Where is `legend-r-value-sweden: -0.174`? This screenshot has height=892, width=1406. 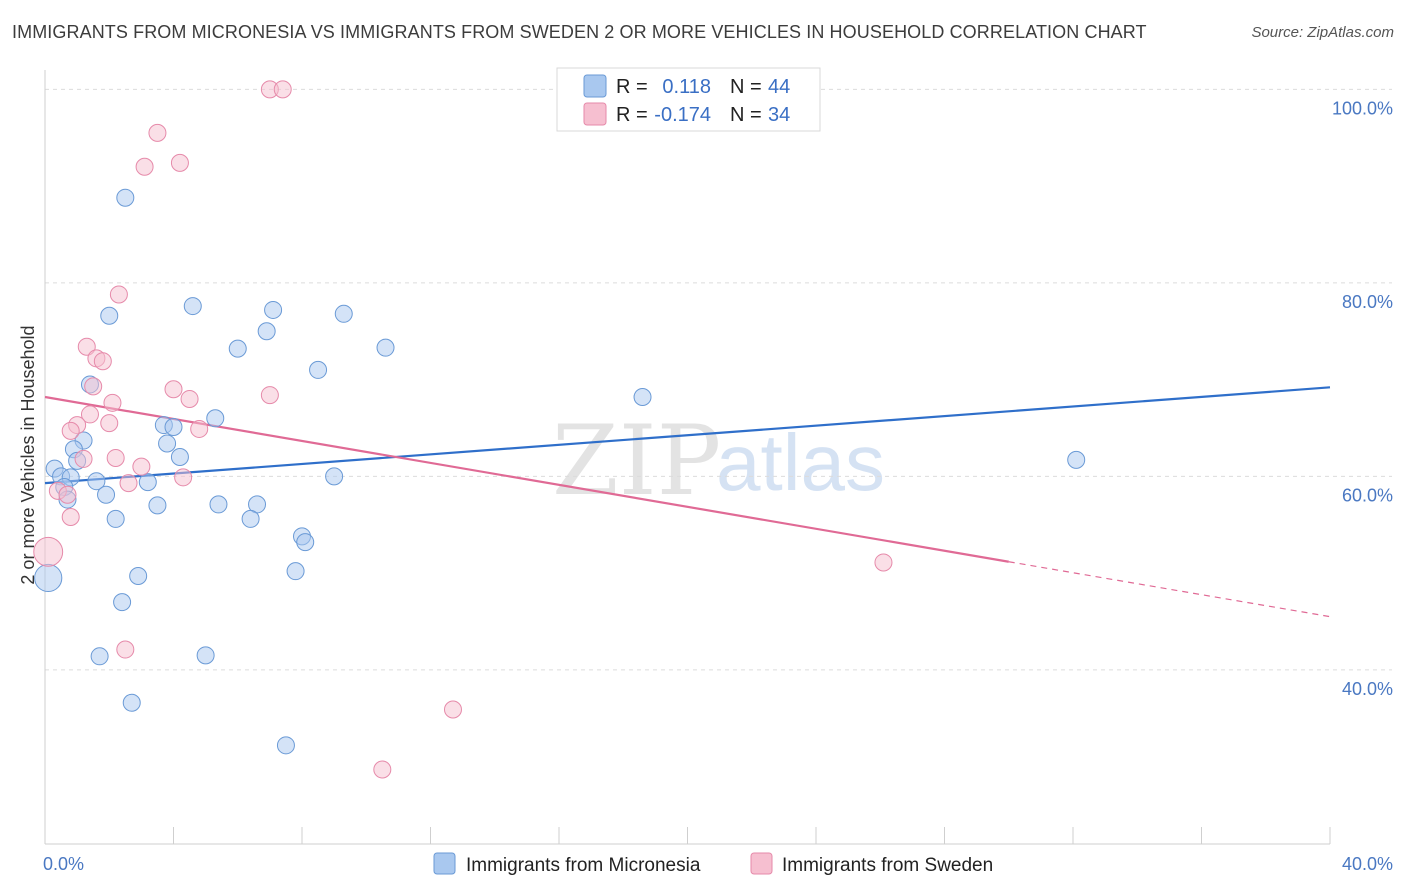 legend-r-value-sweden: -0.174 is located at coordinates (682, 115).